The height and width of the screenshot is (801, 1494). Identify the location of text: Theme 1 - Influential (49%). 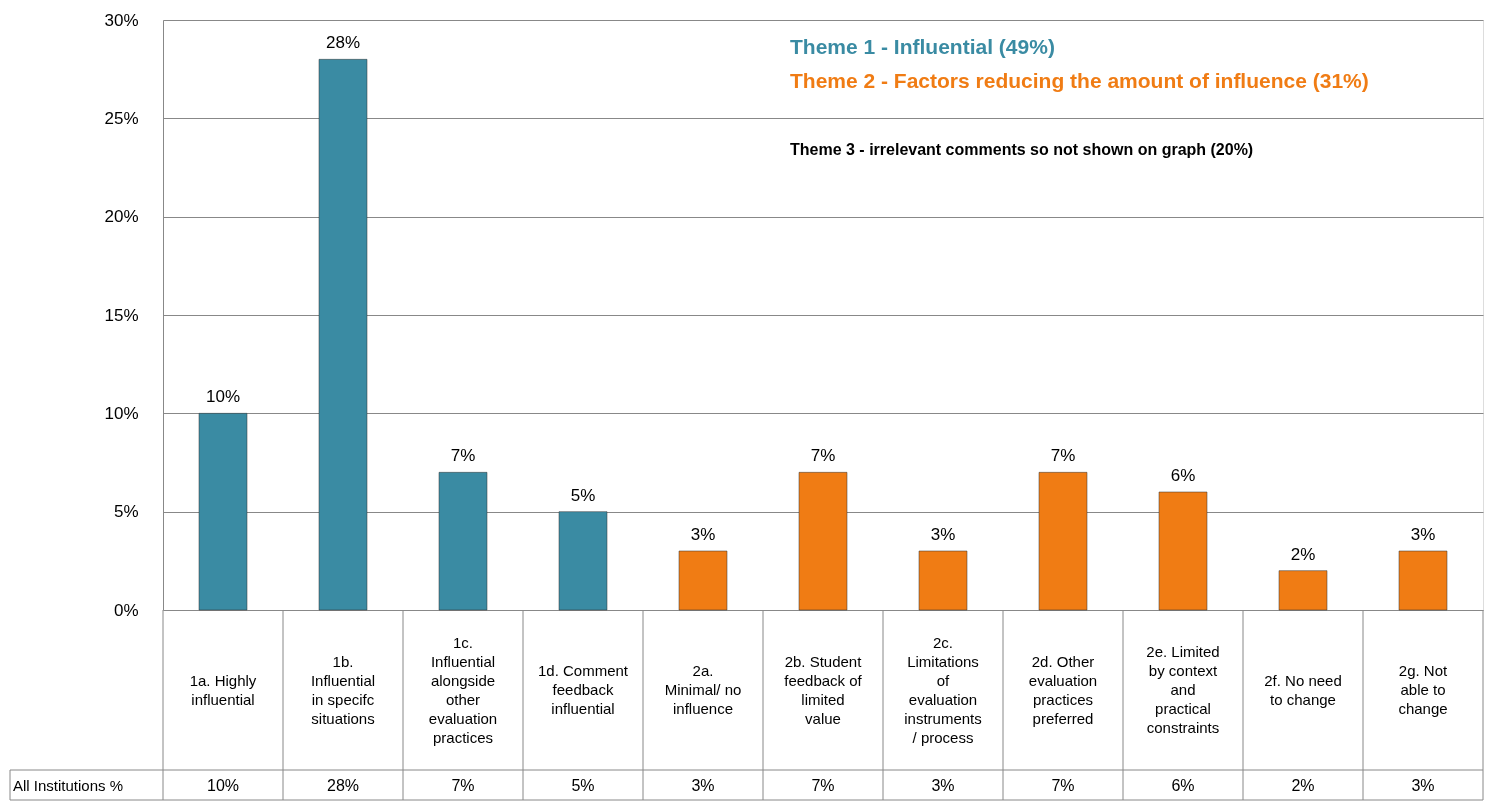
(922, 46).